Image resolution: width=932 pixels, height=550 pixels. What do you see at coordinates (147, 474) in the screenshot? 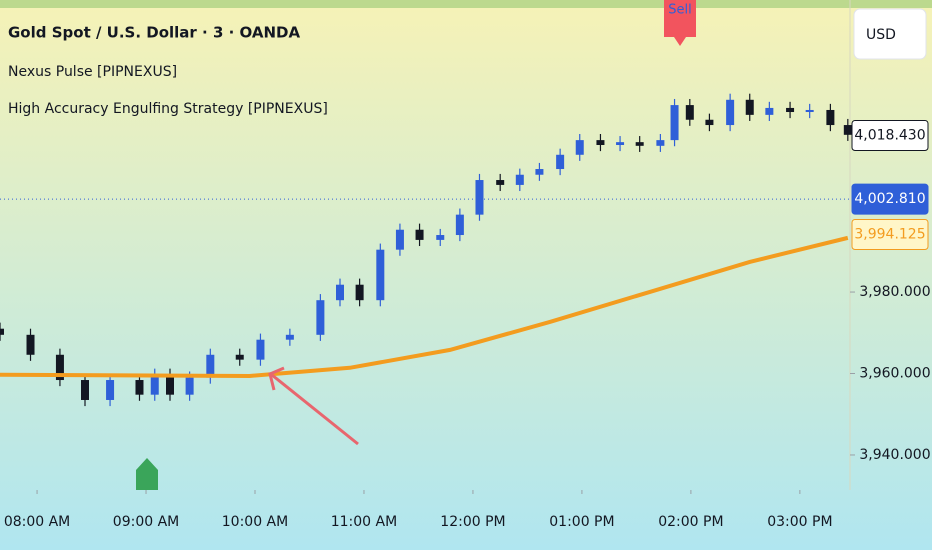
I see `buy-marker` at bounding box center [147, 474].